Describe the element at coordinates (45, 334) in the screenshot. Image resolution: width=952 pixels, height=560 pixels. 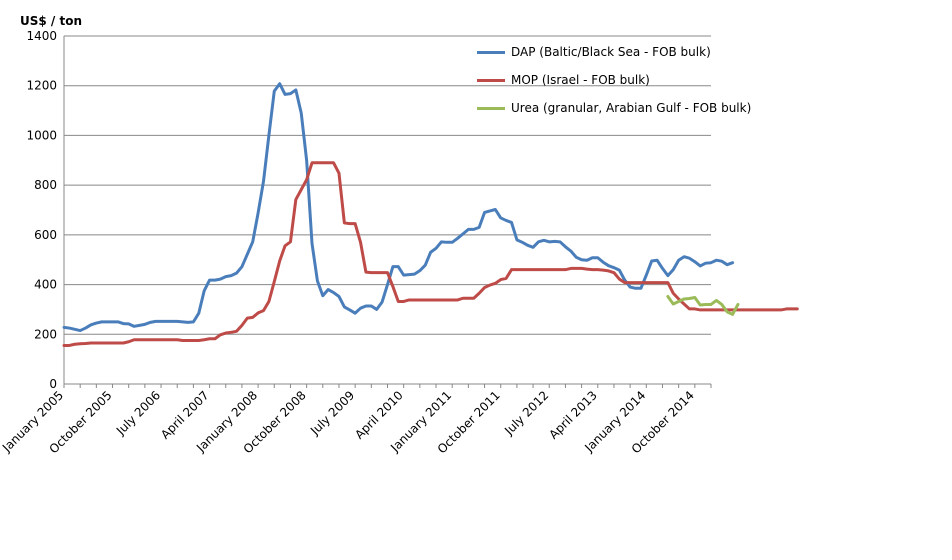
I see `y-tick-label: 200` at that location.